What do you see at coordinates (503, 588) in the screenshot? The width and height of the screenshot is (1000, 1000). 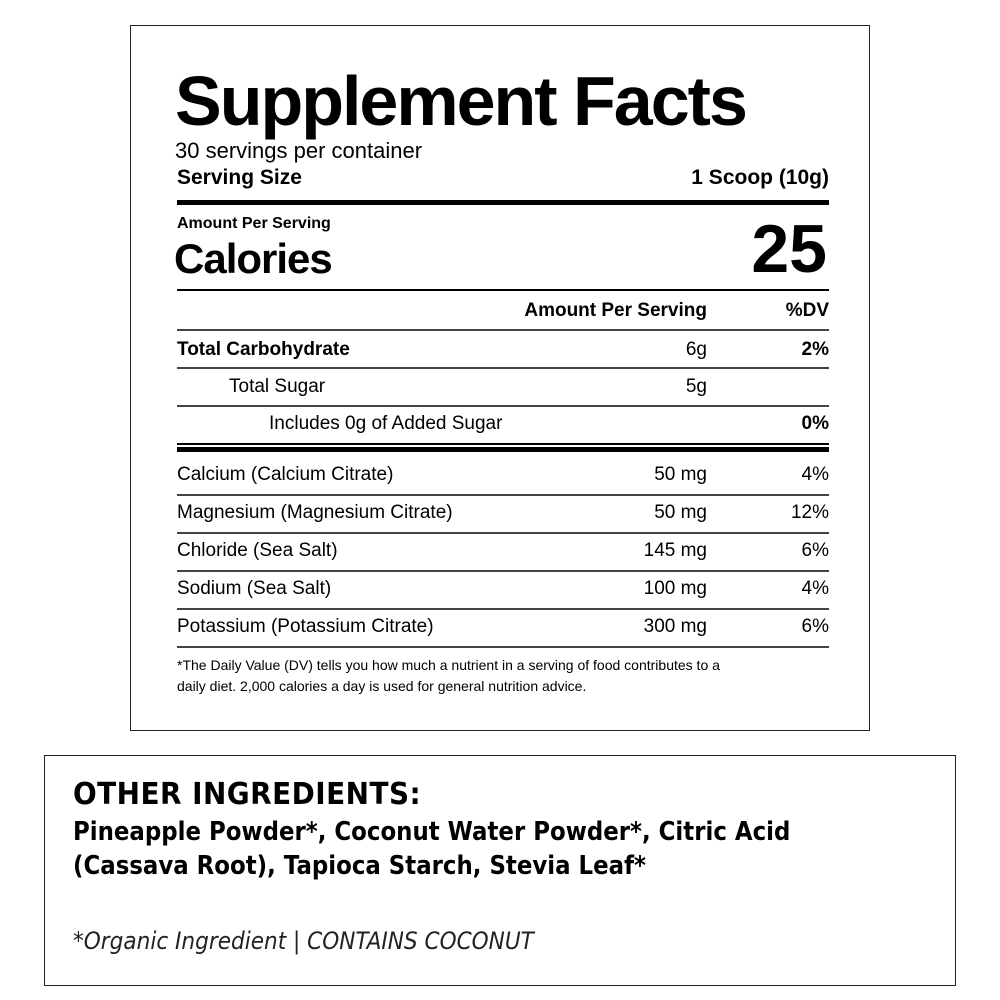 I see `table-row: Sodium (Sea Salt) 100 mg 4%` at bounding box center [503, 588].